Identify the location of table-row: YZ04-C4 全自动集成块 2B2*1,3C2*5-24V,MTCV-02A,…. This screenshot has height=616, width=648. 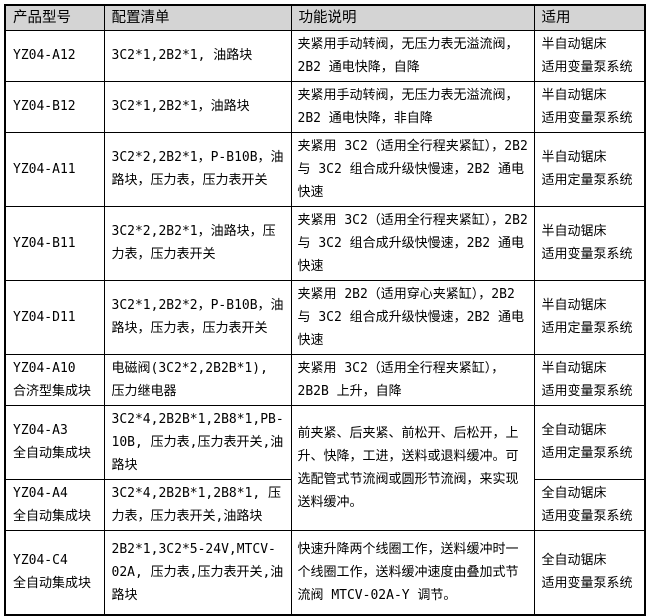
(325, 572).